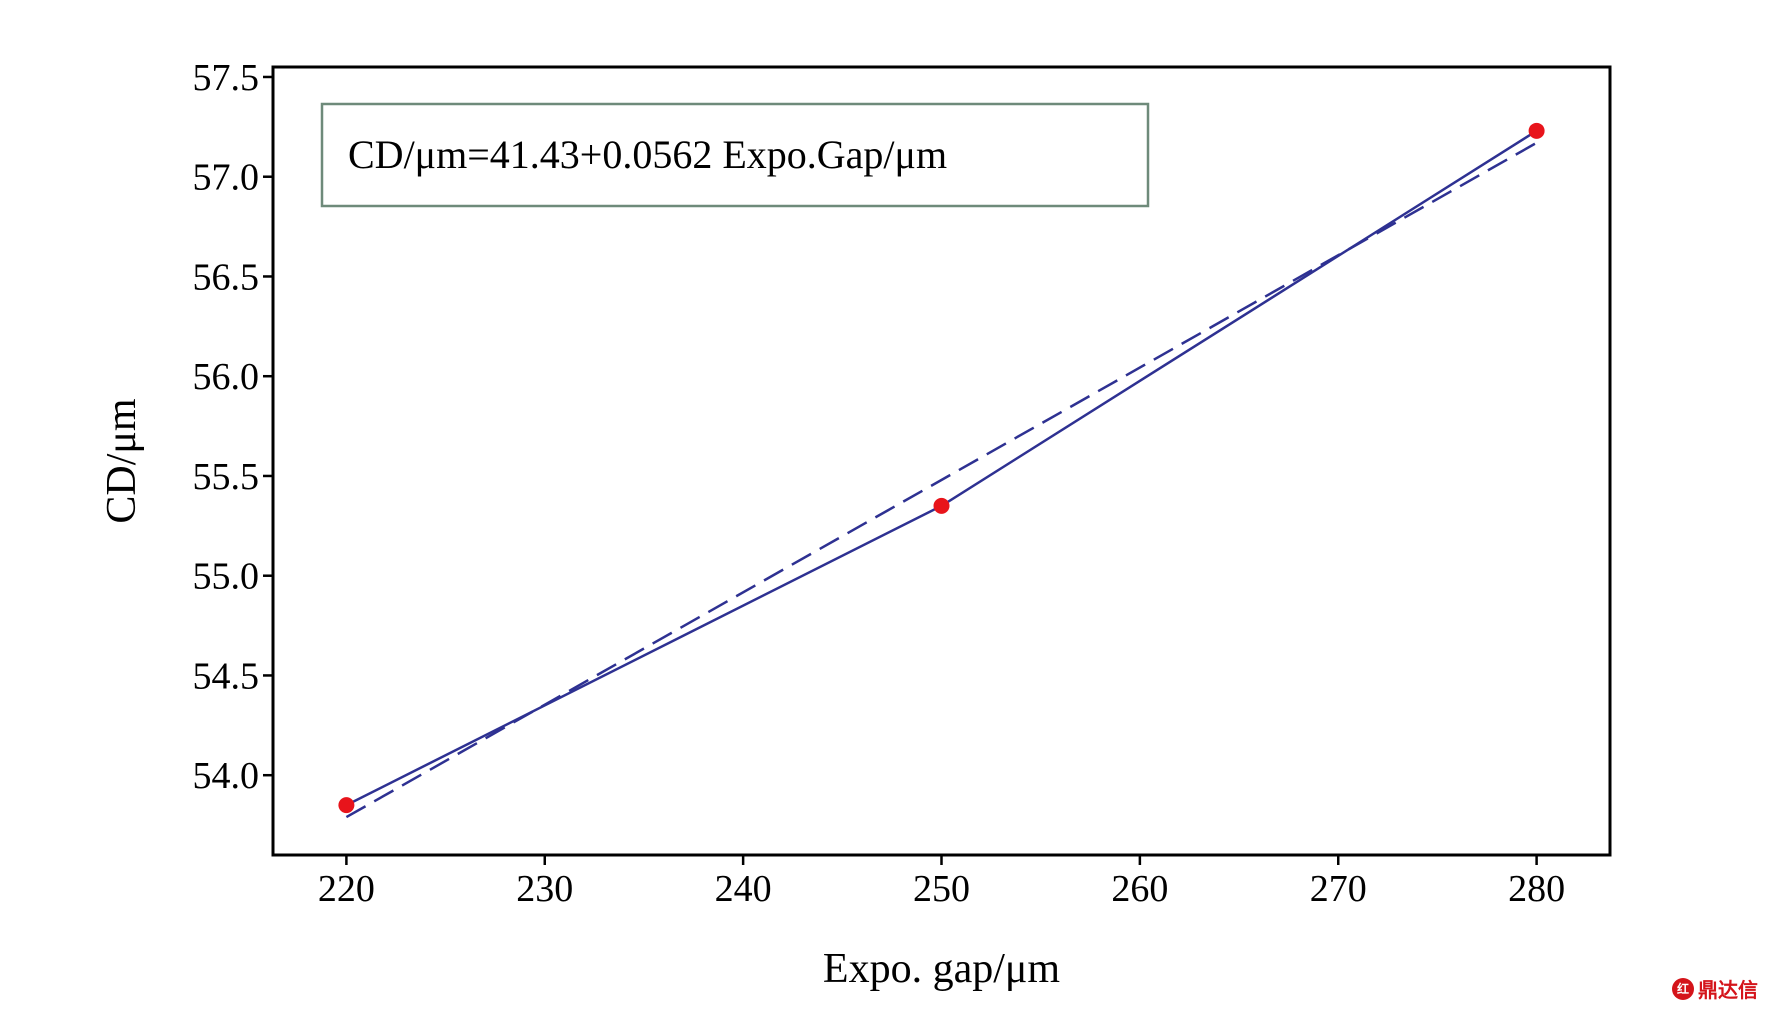 The image size is (1772, 1009). I want to click on x-tick-label: 240, so click(743, 889).